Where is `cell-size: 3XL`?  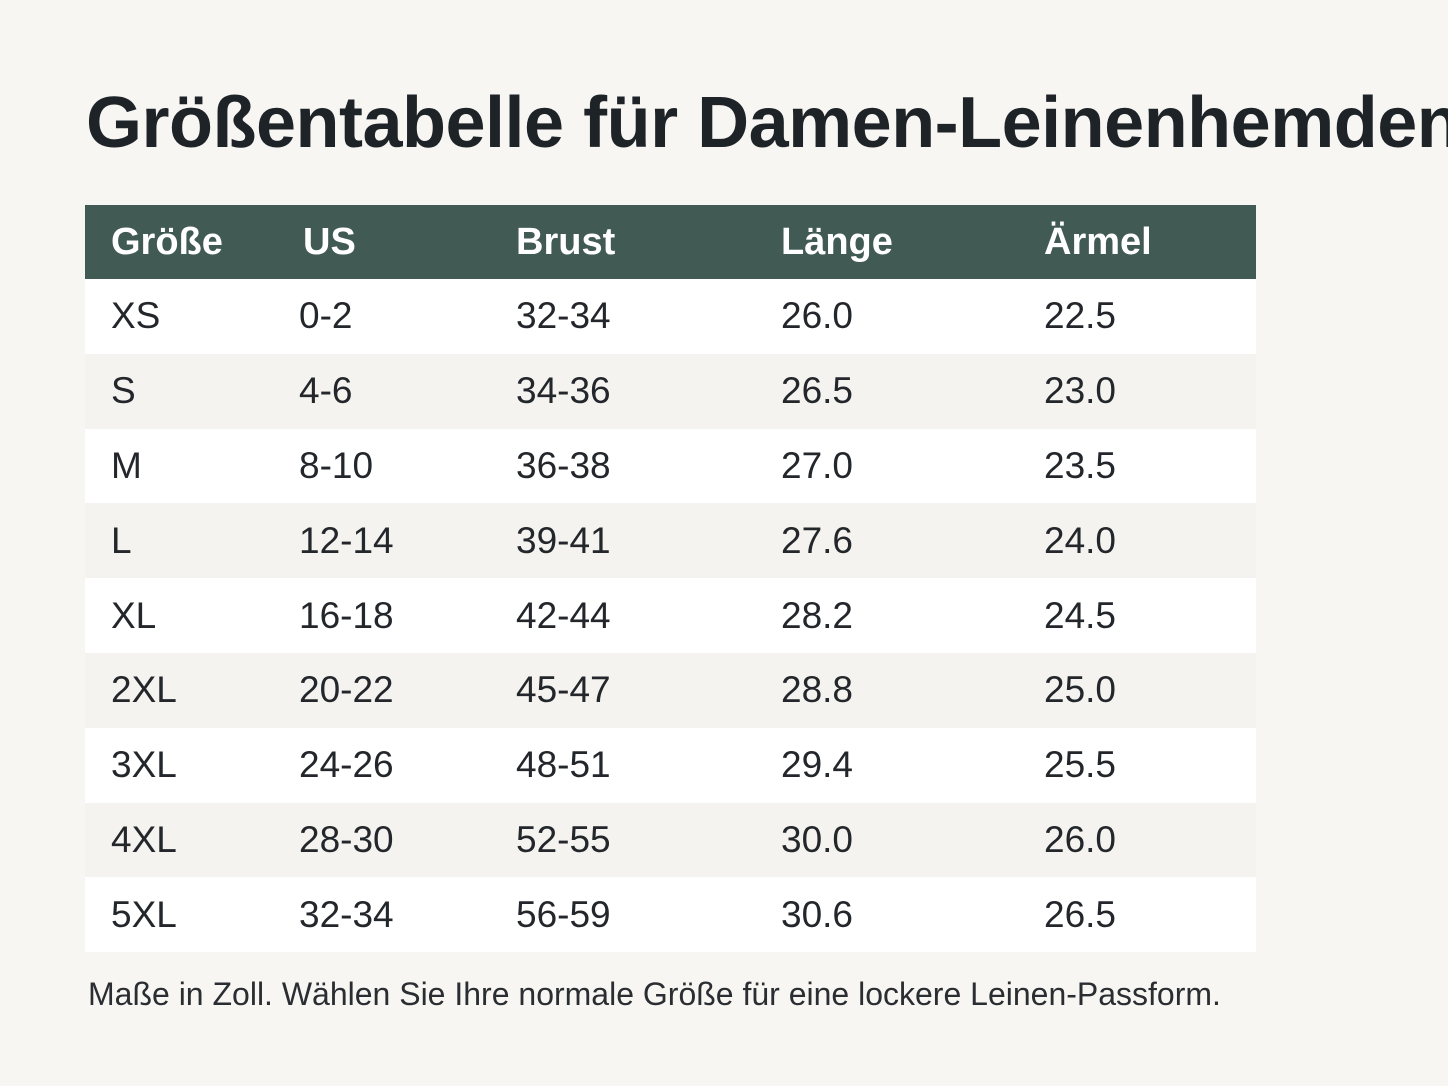 cell-size: 3XL is located at coordinates (144, 765).